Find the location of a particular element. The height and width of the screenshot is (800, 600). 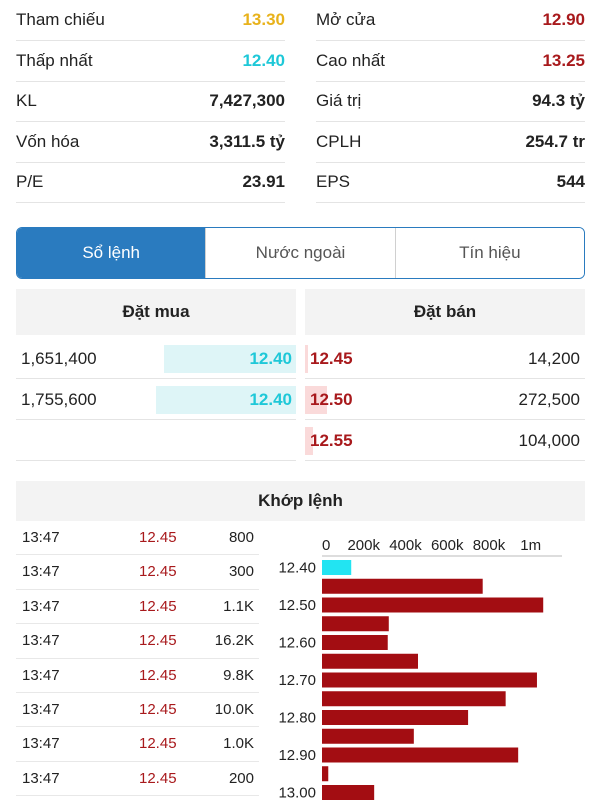

stat-value: 254.7 tr is located at coordinates (555, 141).